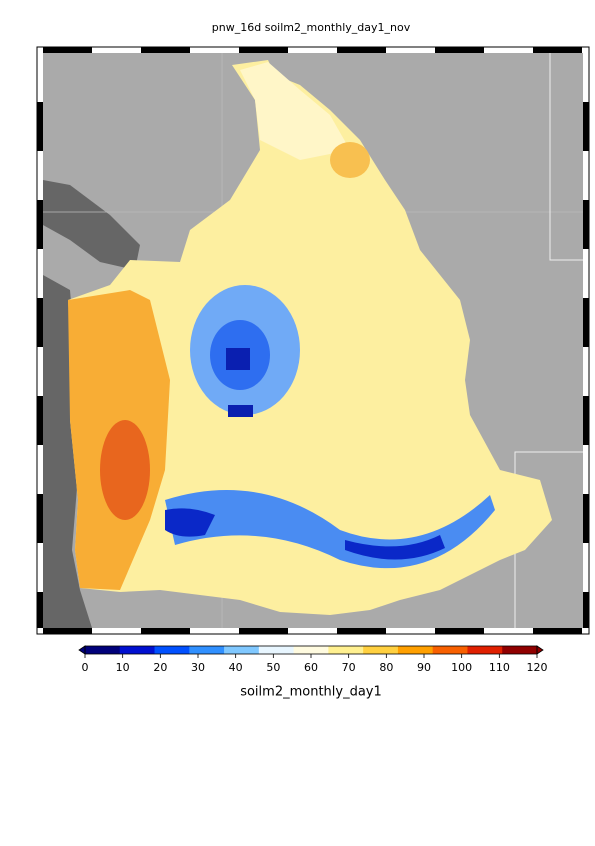 The width and height of the screenshot is (595, 846). I want to click on colorbar-tick-label: 90, so click(424, 667).